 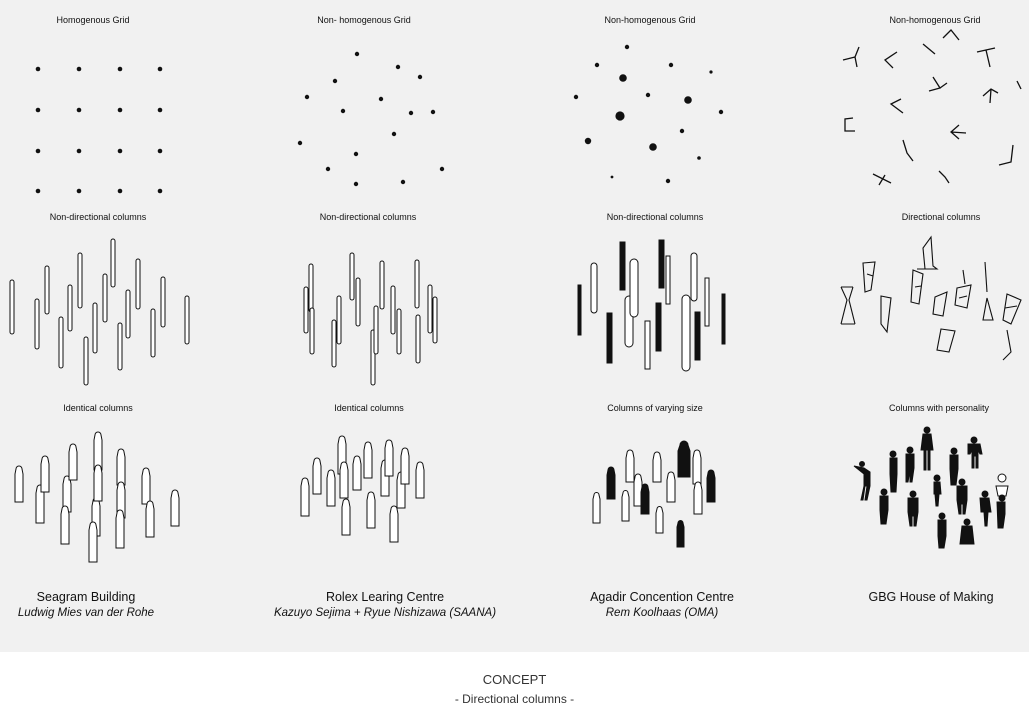 I want to click on label-homogenous-grid: Homogenous Grid, so click(x=93, y=20).